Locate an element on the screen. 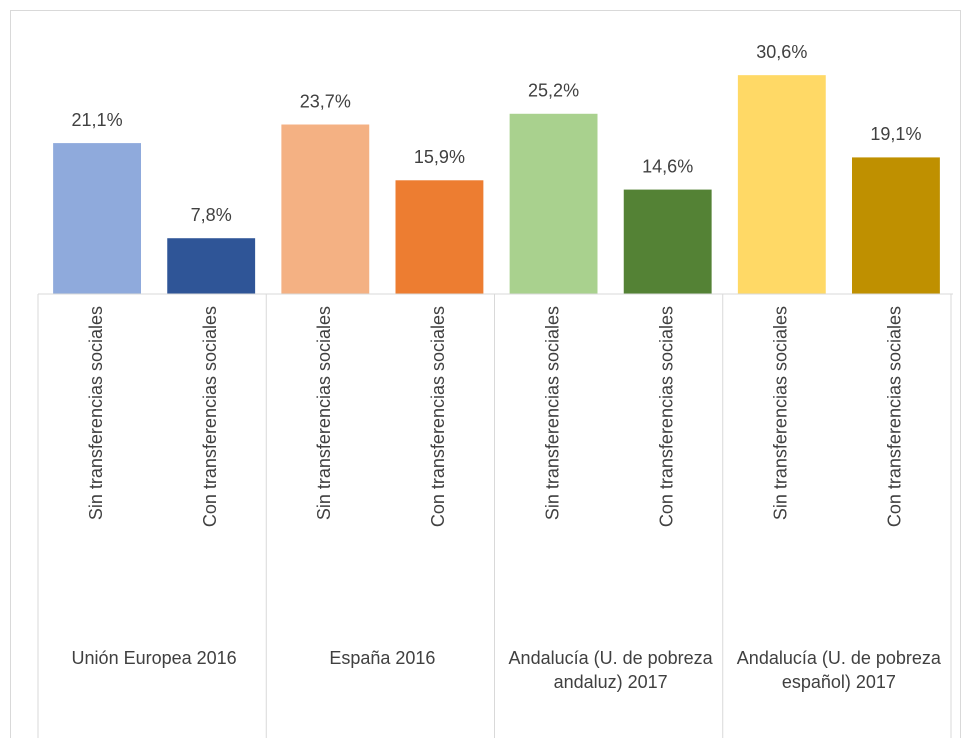  data-label: 30,6% is located at coordinates (781, 52).